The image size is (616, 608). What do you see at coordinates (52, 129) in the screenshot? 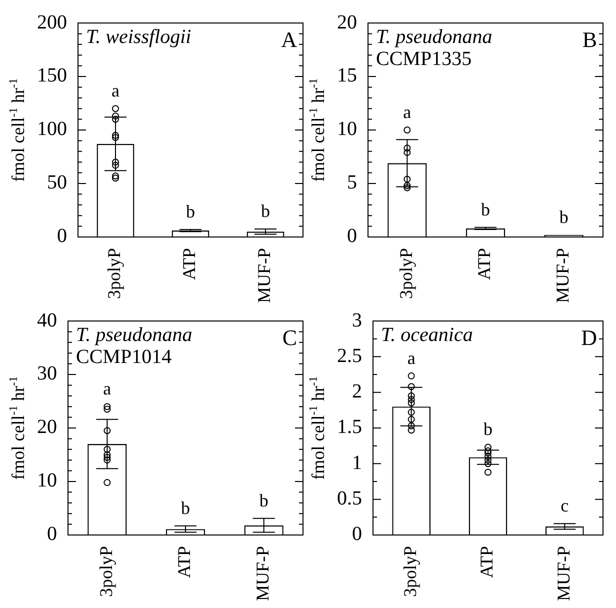
I see `y-tick-label: 100` at bounding box center [52, 129].